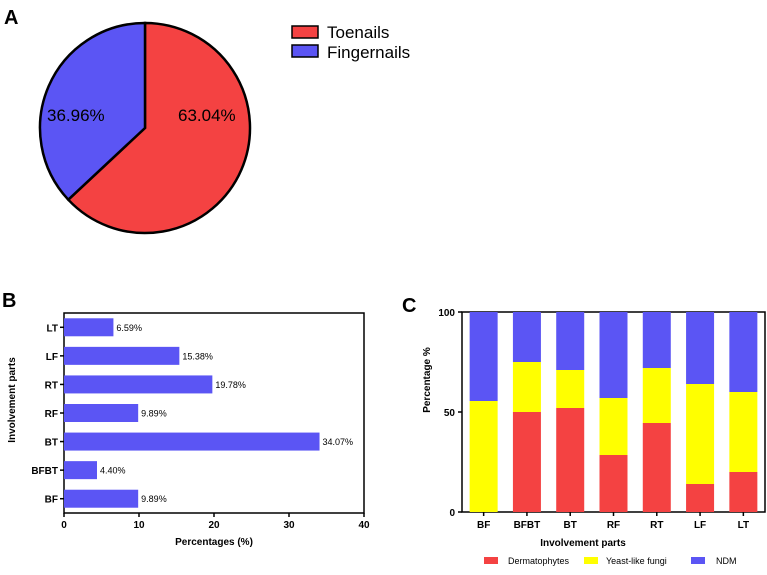 Image resolution: width=767 pixels, height=575 pixels. Describe the element at coordinates (526, 337) in the screenshot. I see `sbar-bfbt-ndm` at that location.